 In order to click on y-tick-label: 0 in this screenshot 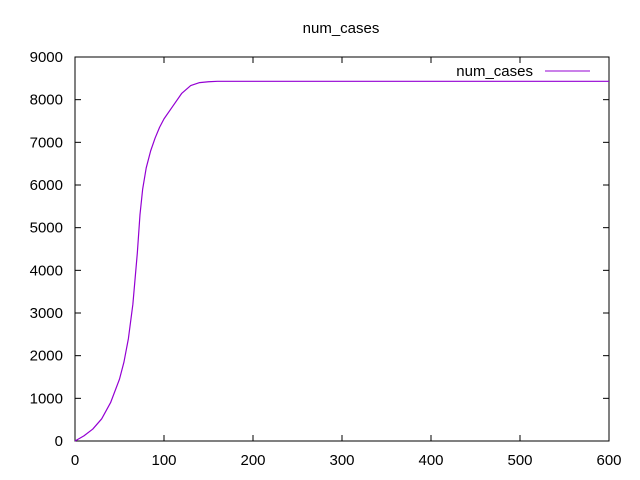, I will do `click(59, 441)`.